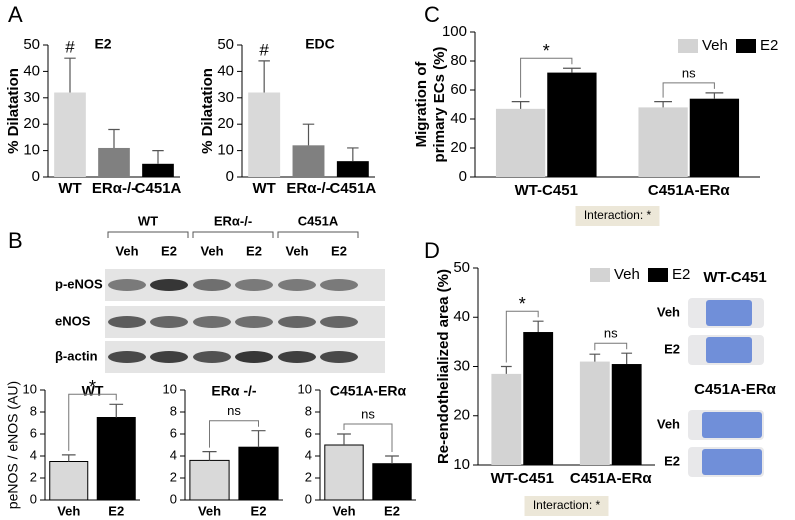 This screenshot has height=520, width=795. Describe the element at coordinates (458, 89) in the screenshot. I see `y-tick-label: 60` at that location.